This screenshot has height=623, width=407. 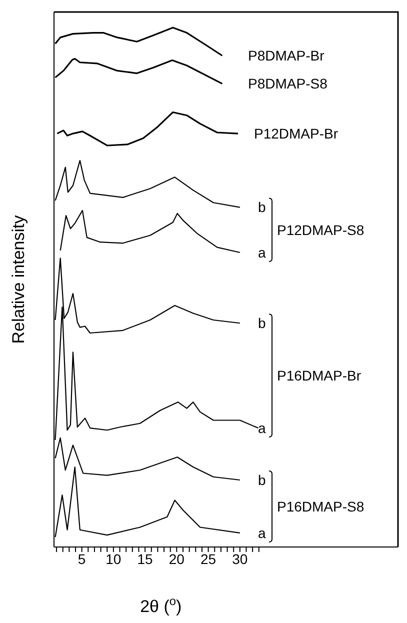 I want to click on series-label: P8DMAP-Br, so click(x=286, y=56).